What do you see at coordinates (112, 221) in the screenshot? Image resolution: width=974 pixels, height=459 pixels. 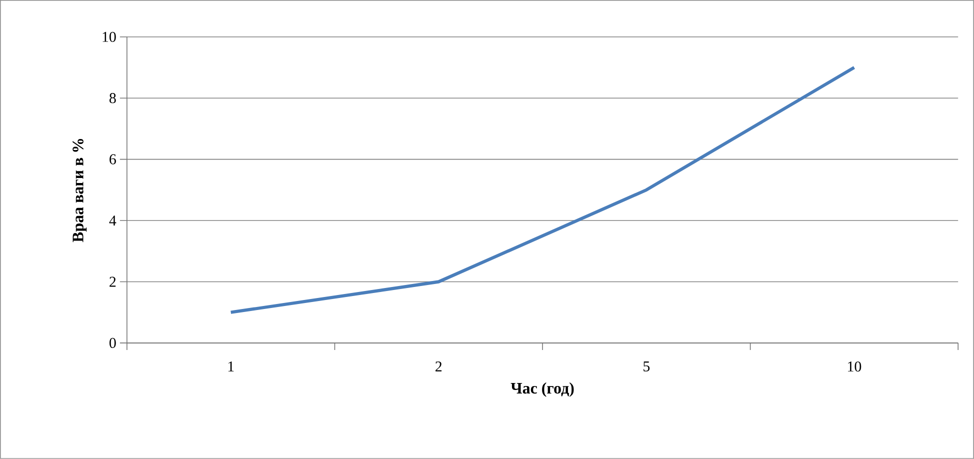 I see `y-tick-label: 4` at bounding box center [112, 221].